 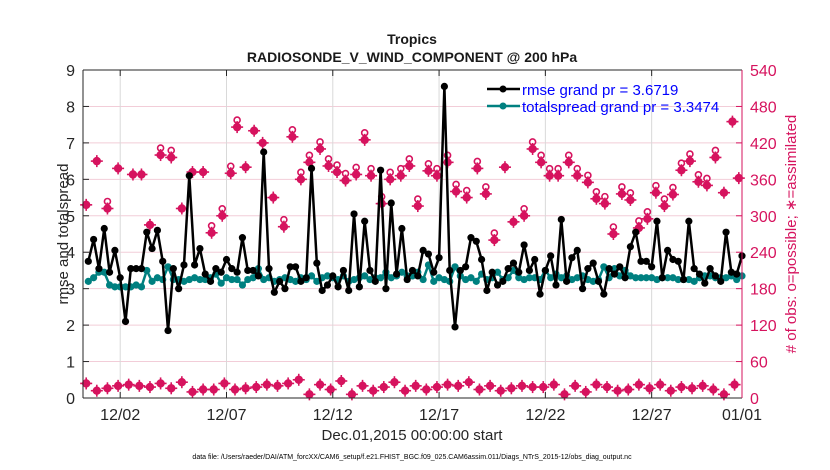 What do you see at coordinates (70, 71) in the screenshot?
I see `y-tick-label: 9` at bounding box center [70, 71].